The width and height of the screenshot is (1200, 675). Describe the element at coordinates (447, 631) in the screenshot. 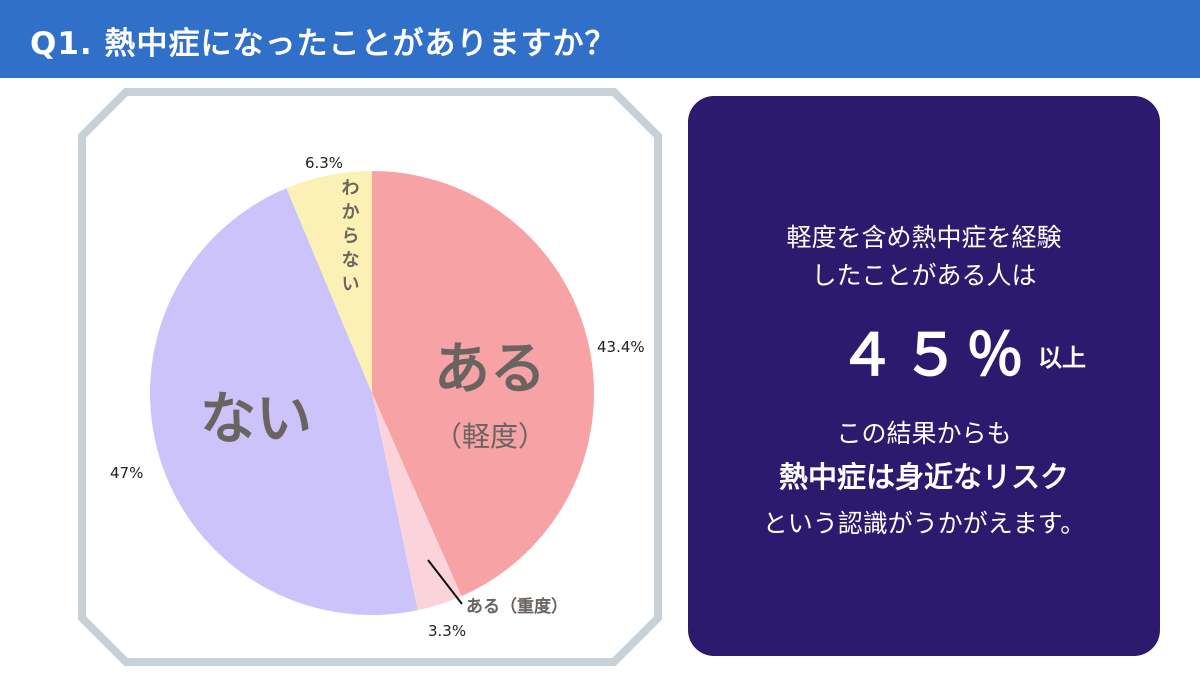

I see `pct-label-severe: 3.3%` at that location.